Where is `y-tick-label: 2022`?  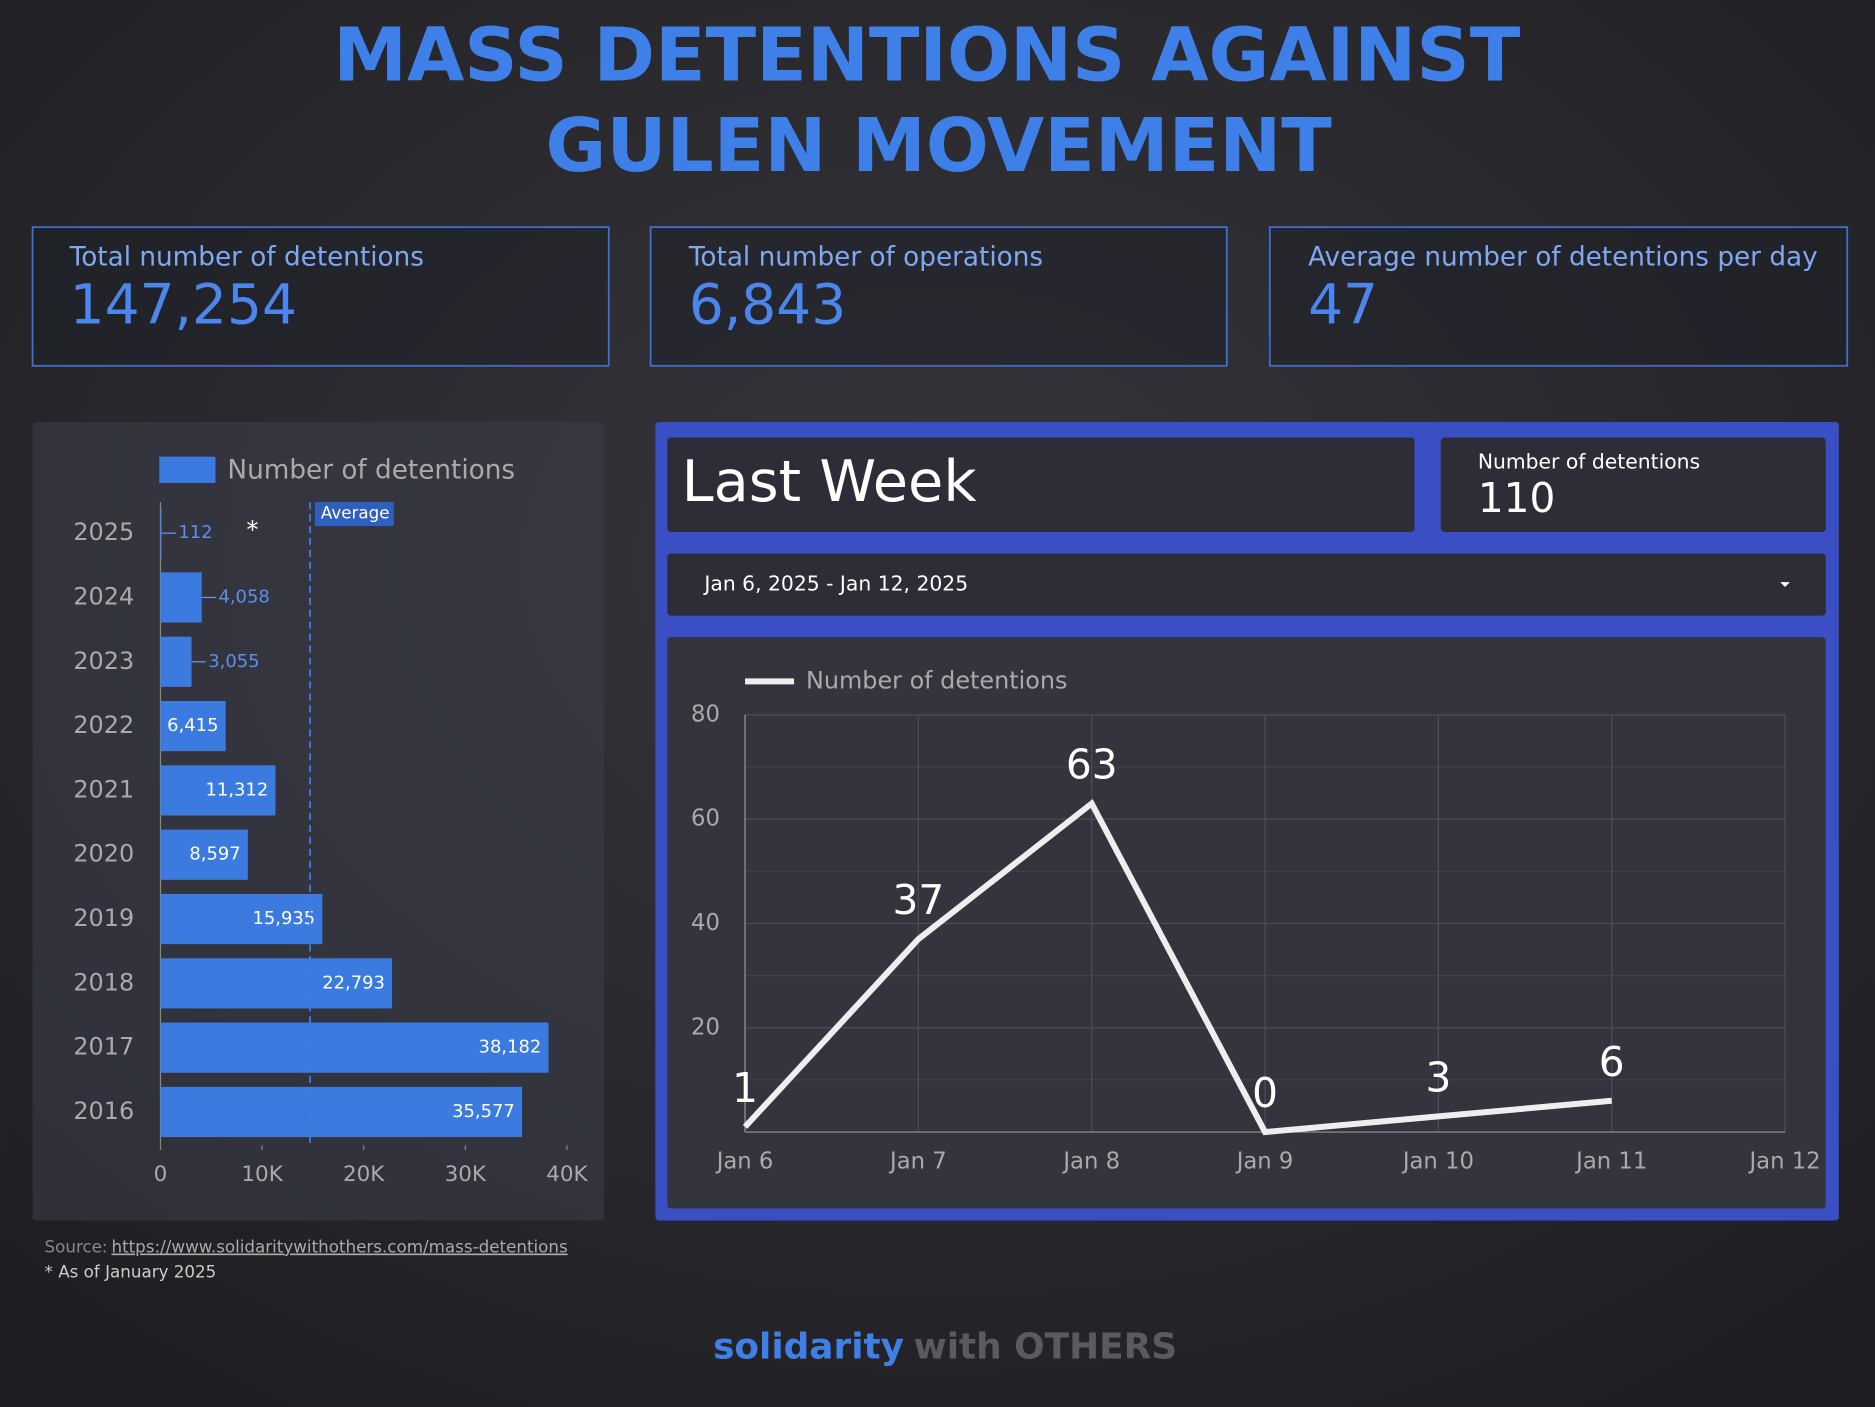 y-tick-label: 2022 is located at coordinates (103, 725).